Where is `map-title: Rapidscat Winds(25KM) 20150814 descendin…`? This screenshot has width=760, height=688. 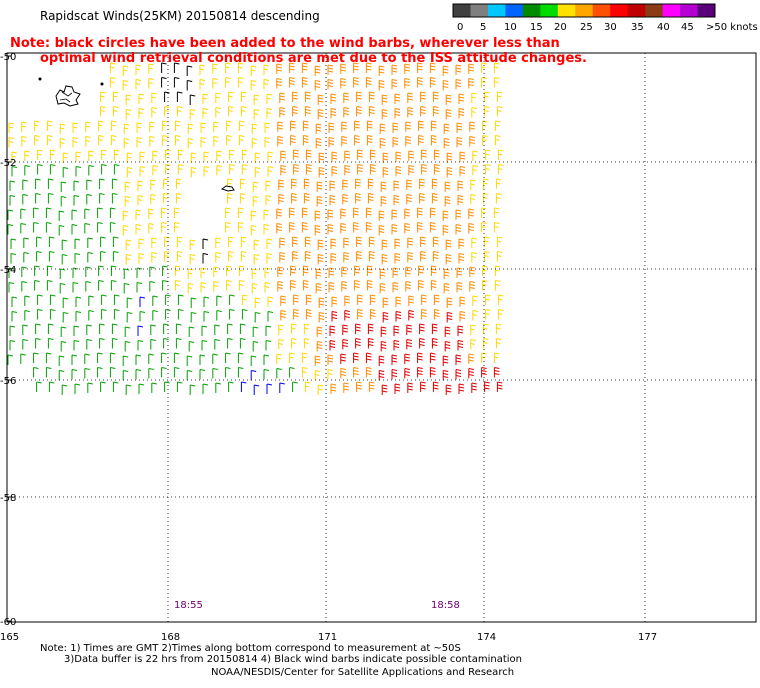 map-title: Rapidscat Winds(25KM) 20150814 descendin… is located at coordinates (180, 16).